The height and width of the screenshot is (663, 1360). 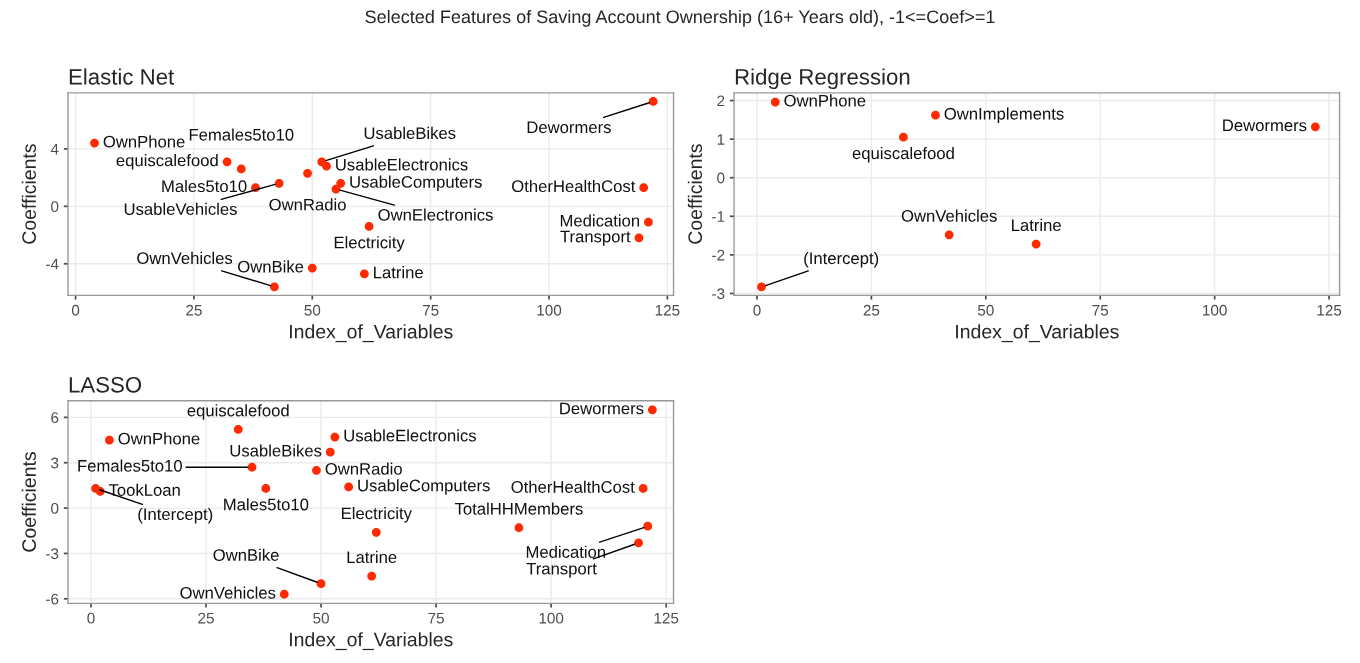 I want to click on y-tick-label: 2, so click(x=721, y=101).